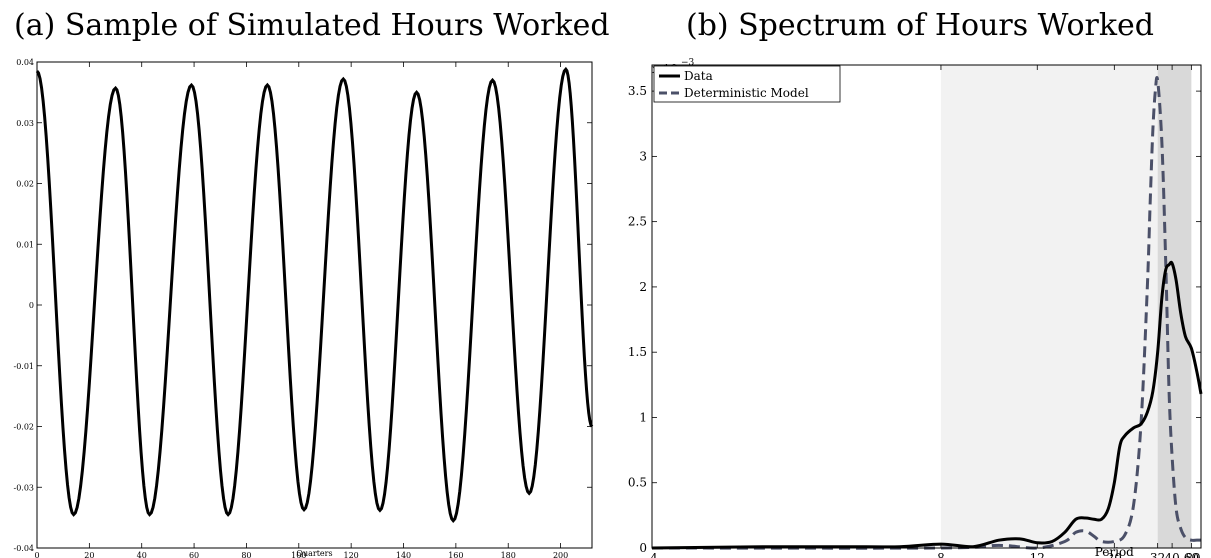 This screenshot has width=1211, height=558. What do you see at coordinates (298, 554) in the screenshot?
I see `x-tick-label-a: 100` at bounding box center [298, 554].